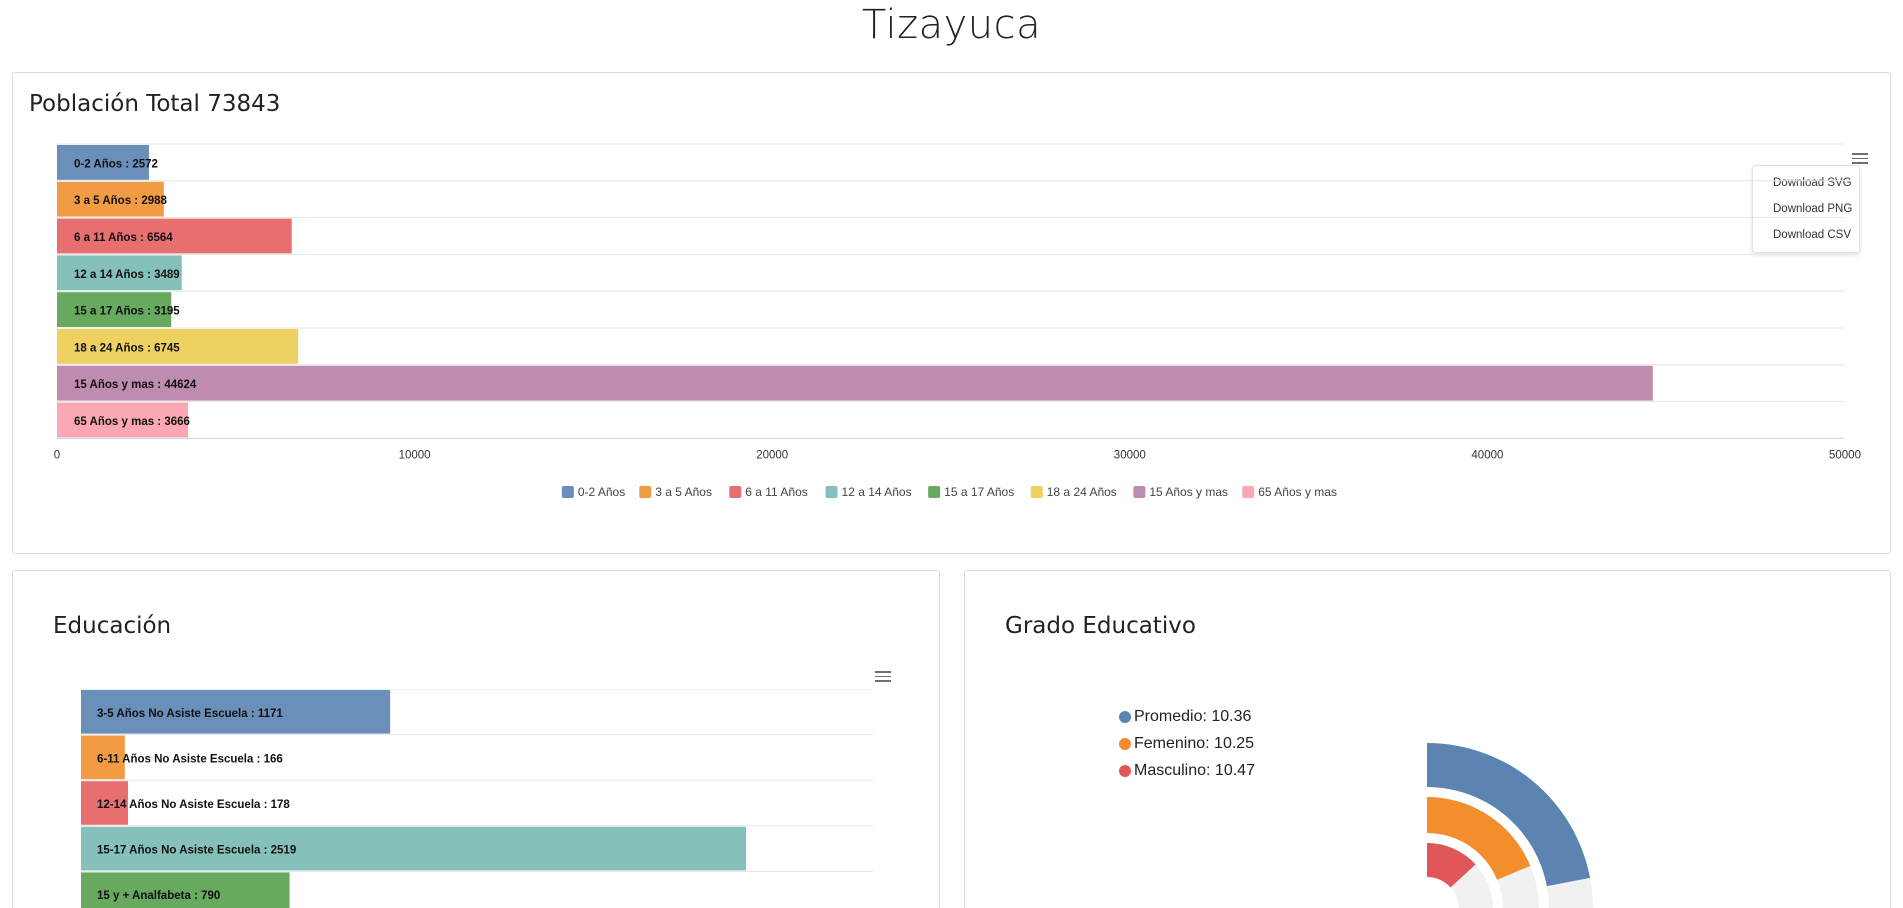 Image resolution: width=1903 pixels, height=908 pixels. Describe the element at coordinates (776, 492) in the screenshot. I see `legend-label: 6 a 11 Años` at that location.